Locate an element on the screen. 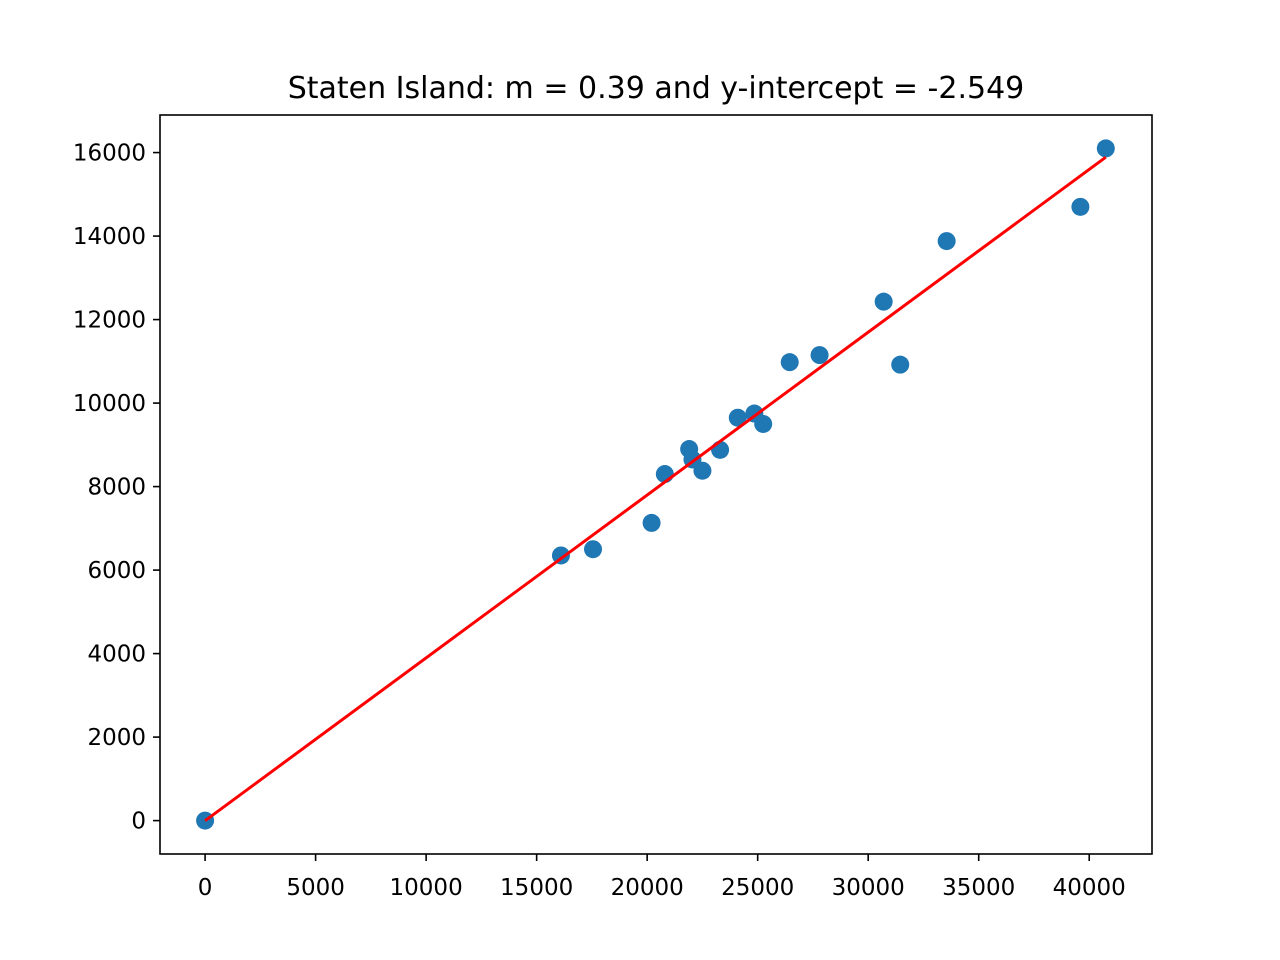 This screenshot has width=1280, height=960. y-tick-label-4: 8000 is located at coordinates (116, 488).